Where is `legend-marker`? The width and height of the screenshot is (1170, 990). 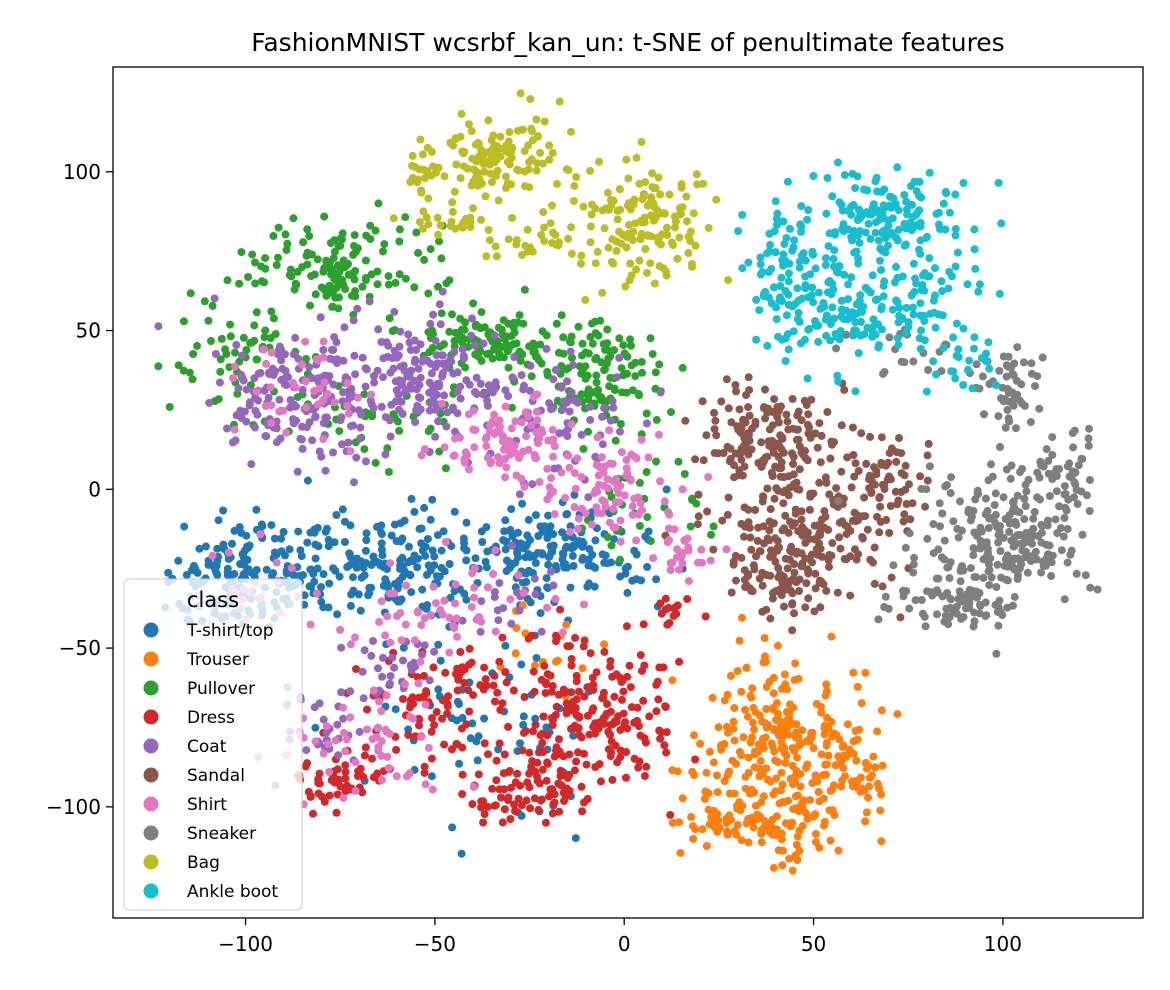 legend-marker is located at coordinates (151, 746).